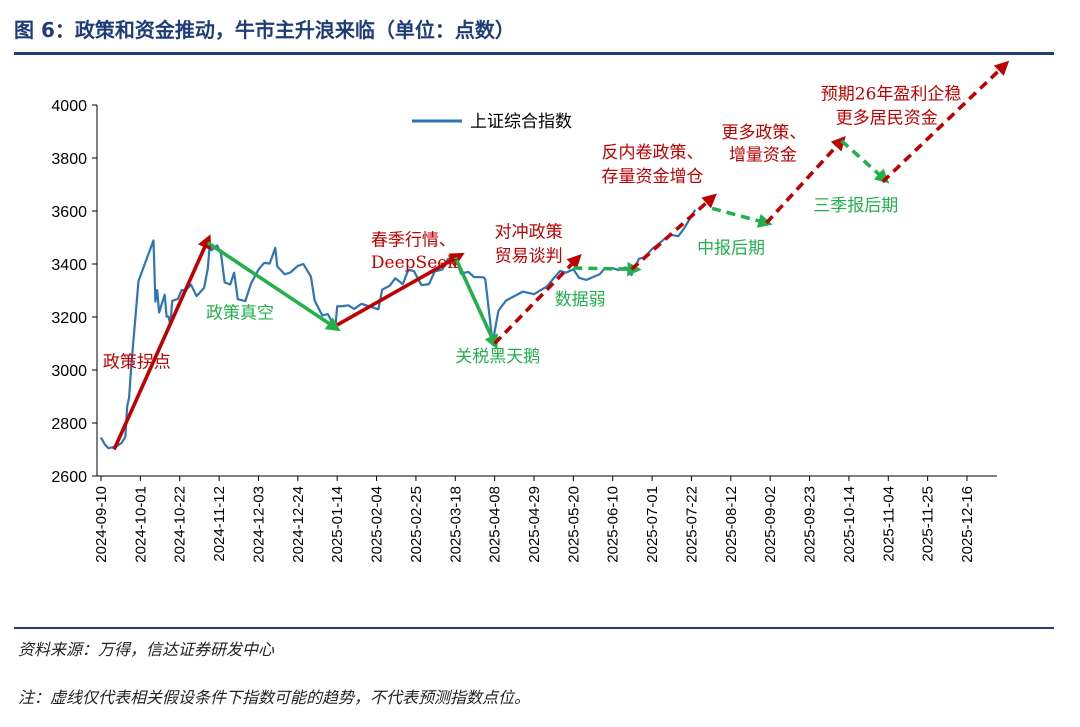 This screenshot has width=1080, height=727. I want to click on y-tick-label: 4000, so click(69, 106).